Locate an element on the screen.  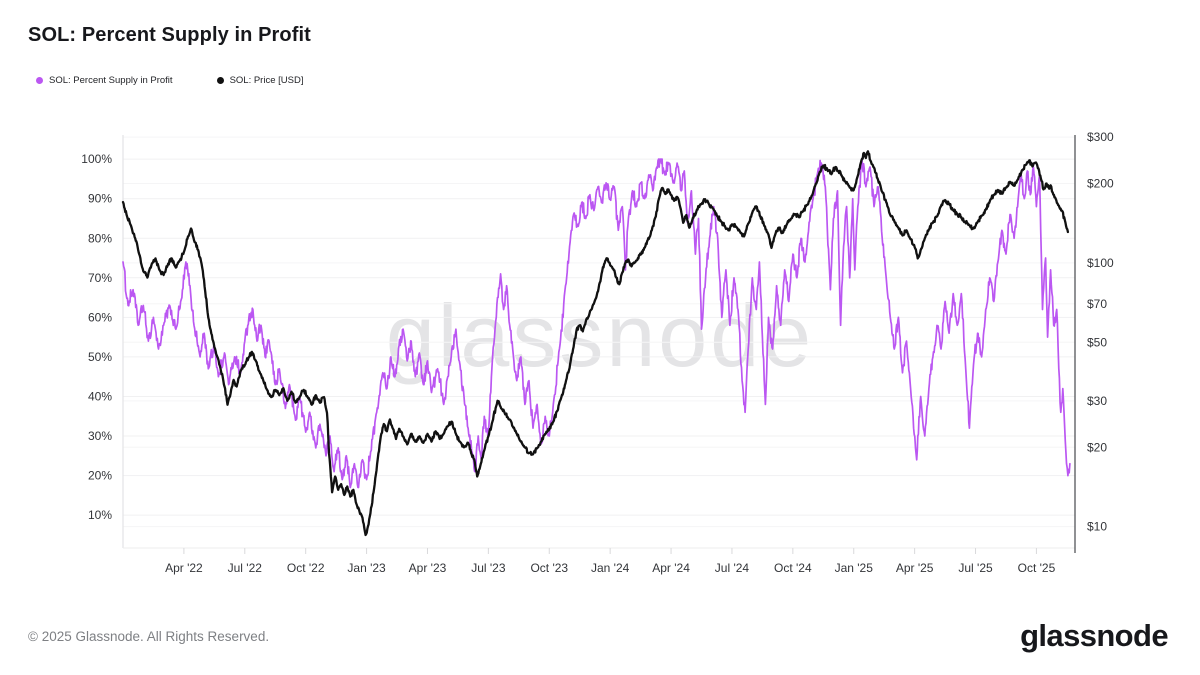
legend-dot-price-icon is located at coordinates (220, 80).